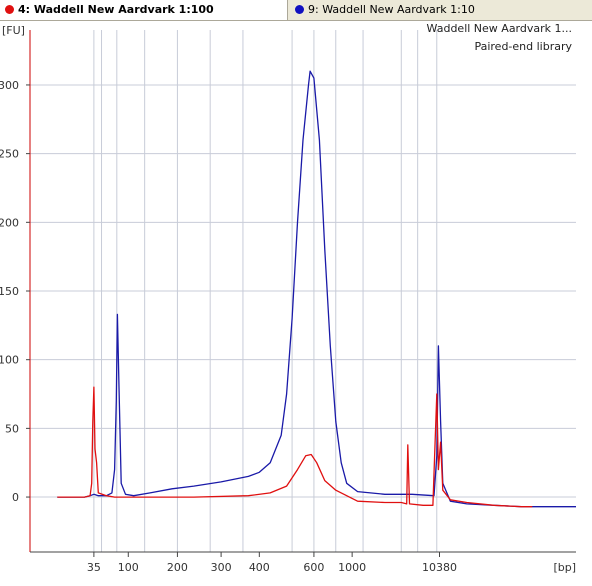 Image resolution: width=592 pixels, height=586 pixels. Describe the element at coordinates (391, 9) in the screenshot. I see `tab-label: 9: Waddell New Aardvark 1:10` at that location.